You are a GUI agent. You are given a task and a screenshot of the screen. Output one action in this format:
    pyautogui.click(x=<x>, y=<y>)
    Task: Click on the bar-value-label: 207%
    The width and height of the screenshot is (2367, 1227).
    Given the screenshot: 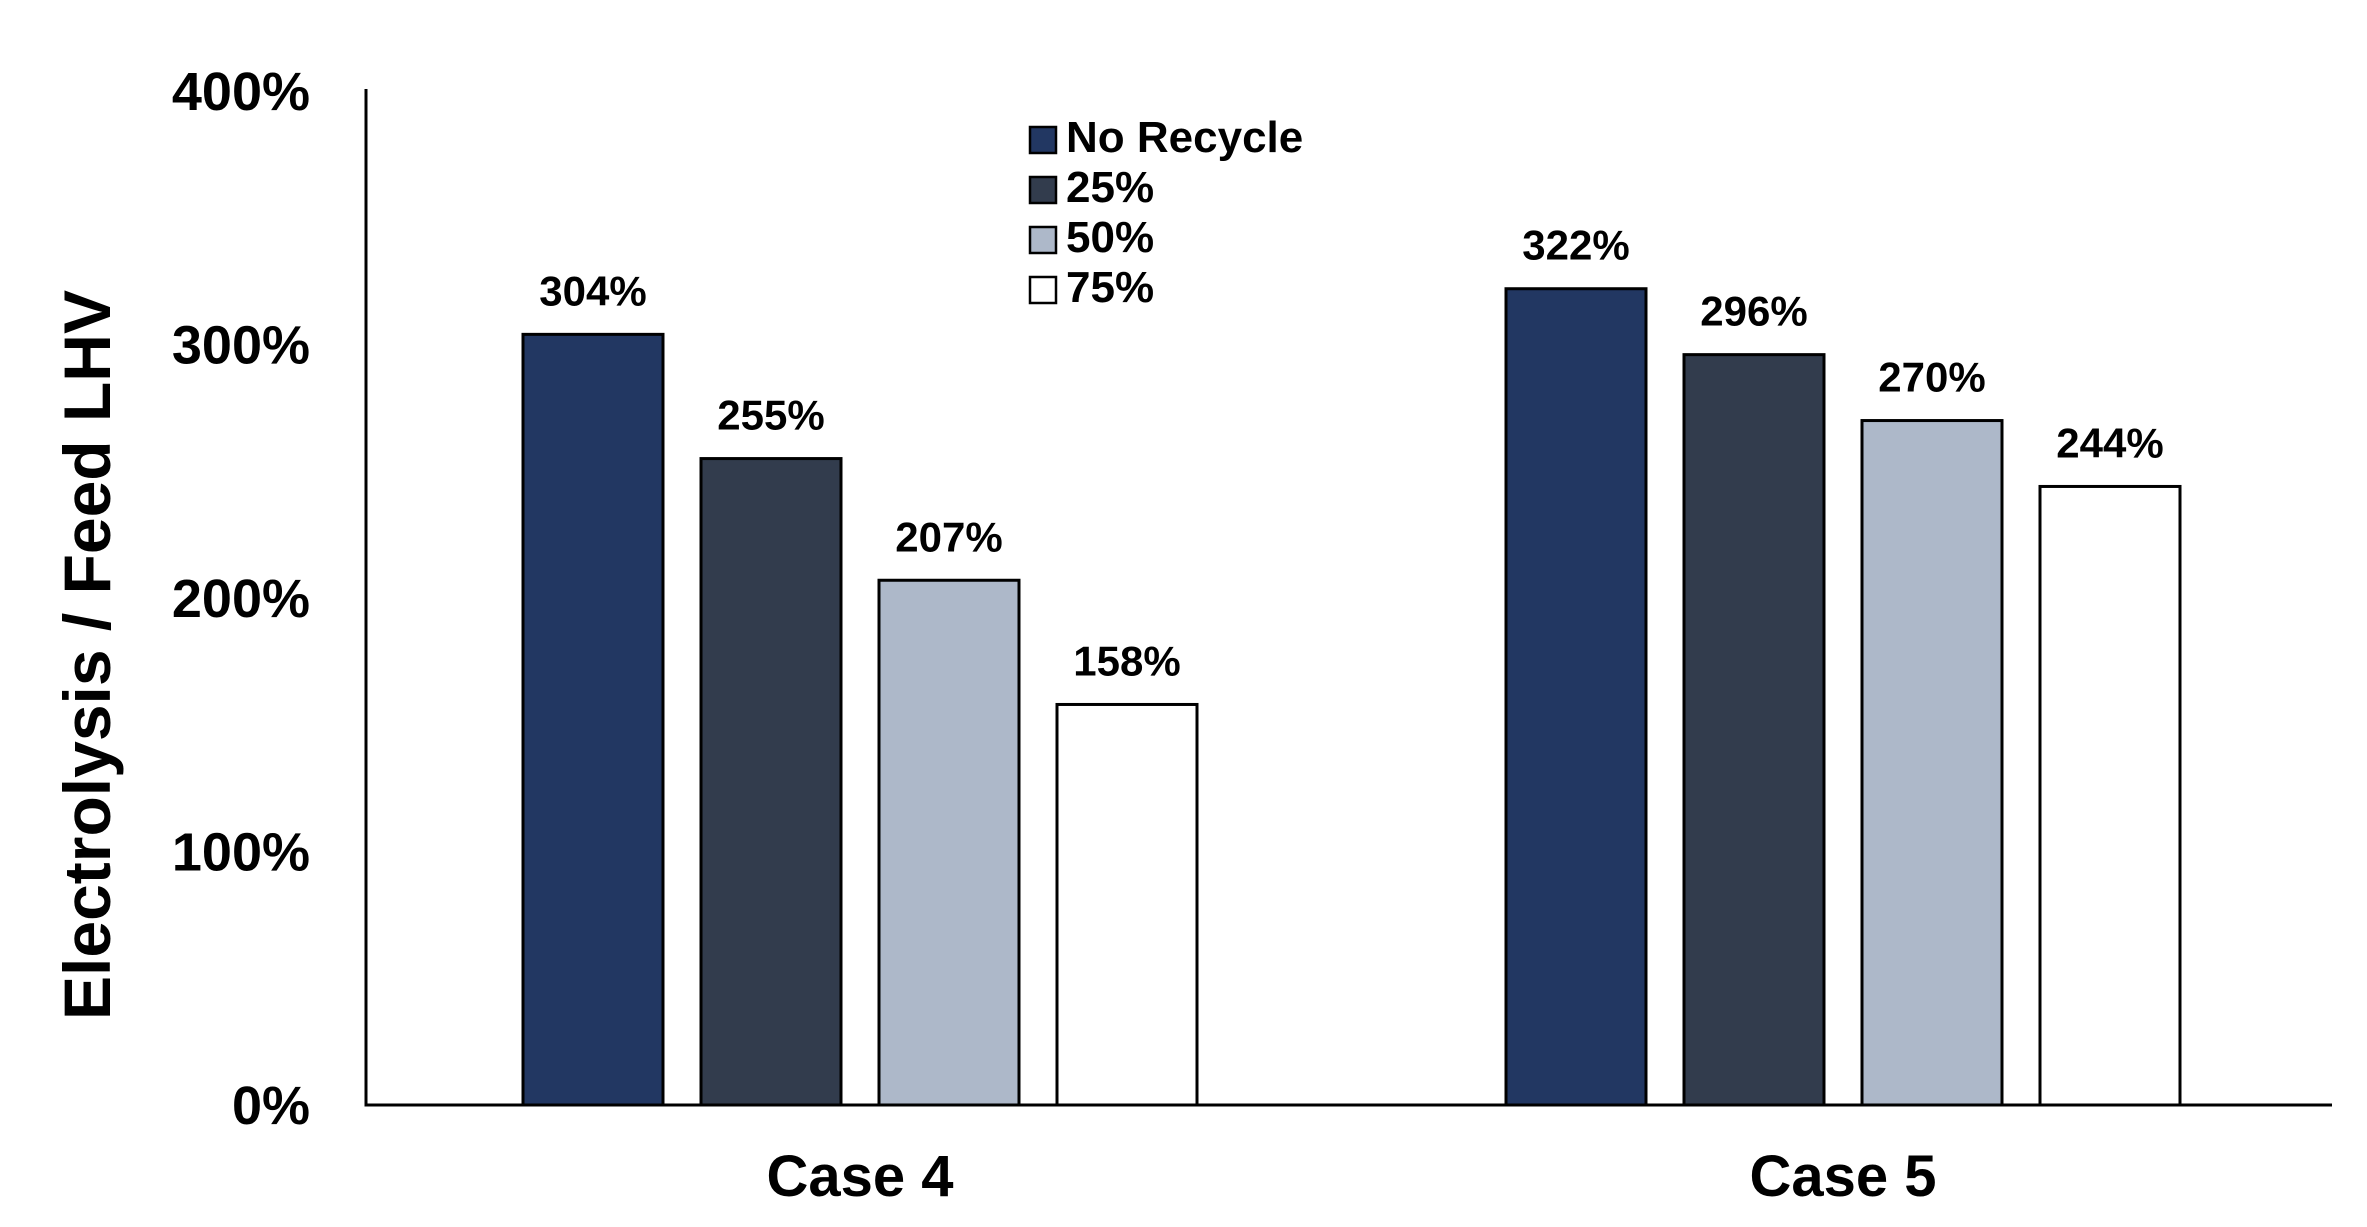 What is the action you would take?
    pyautogui.click(x=948, y=536)
    